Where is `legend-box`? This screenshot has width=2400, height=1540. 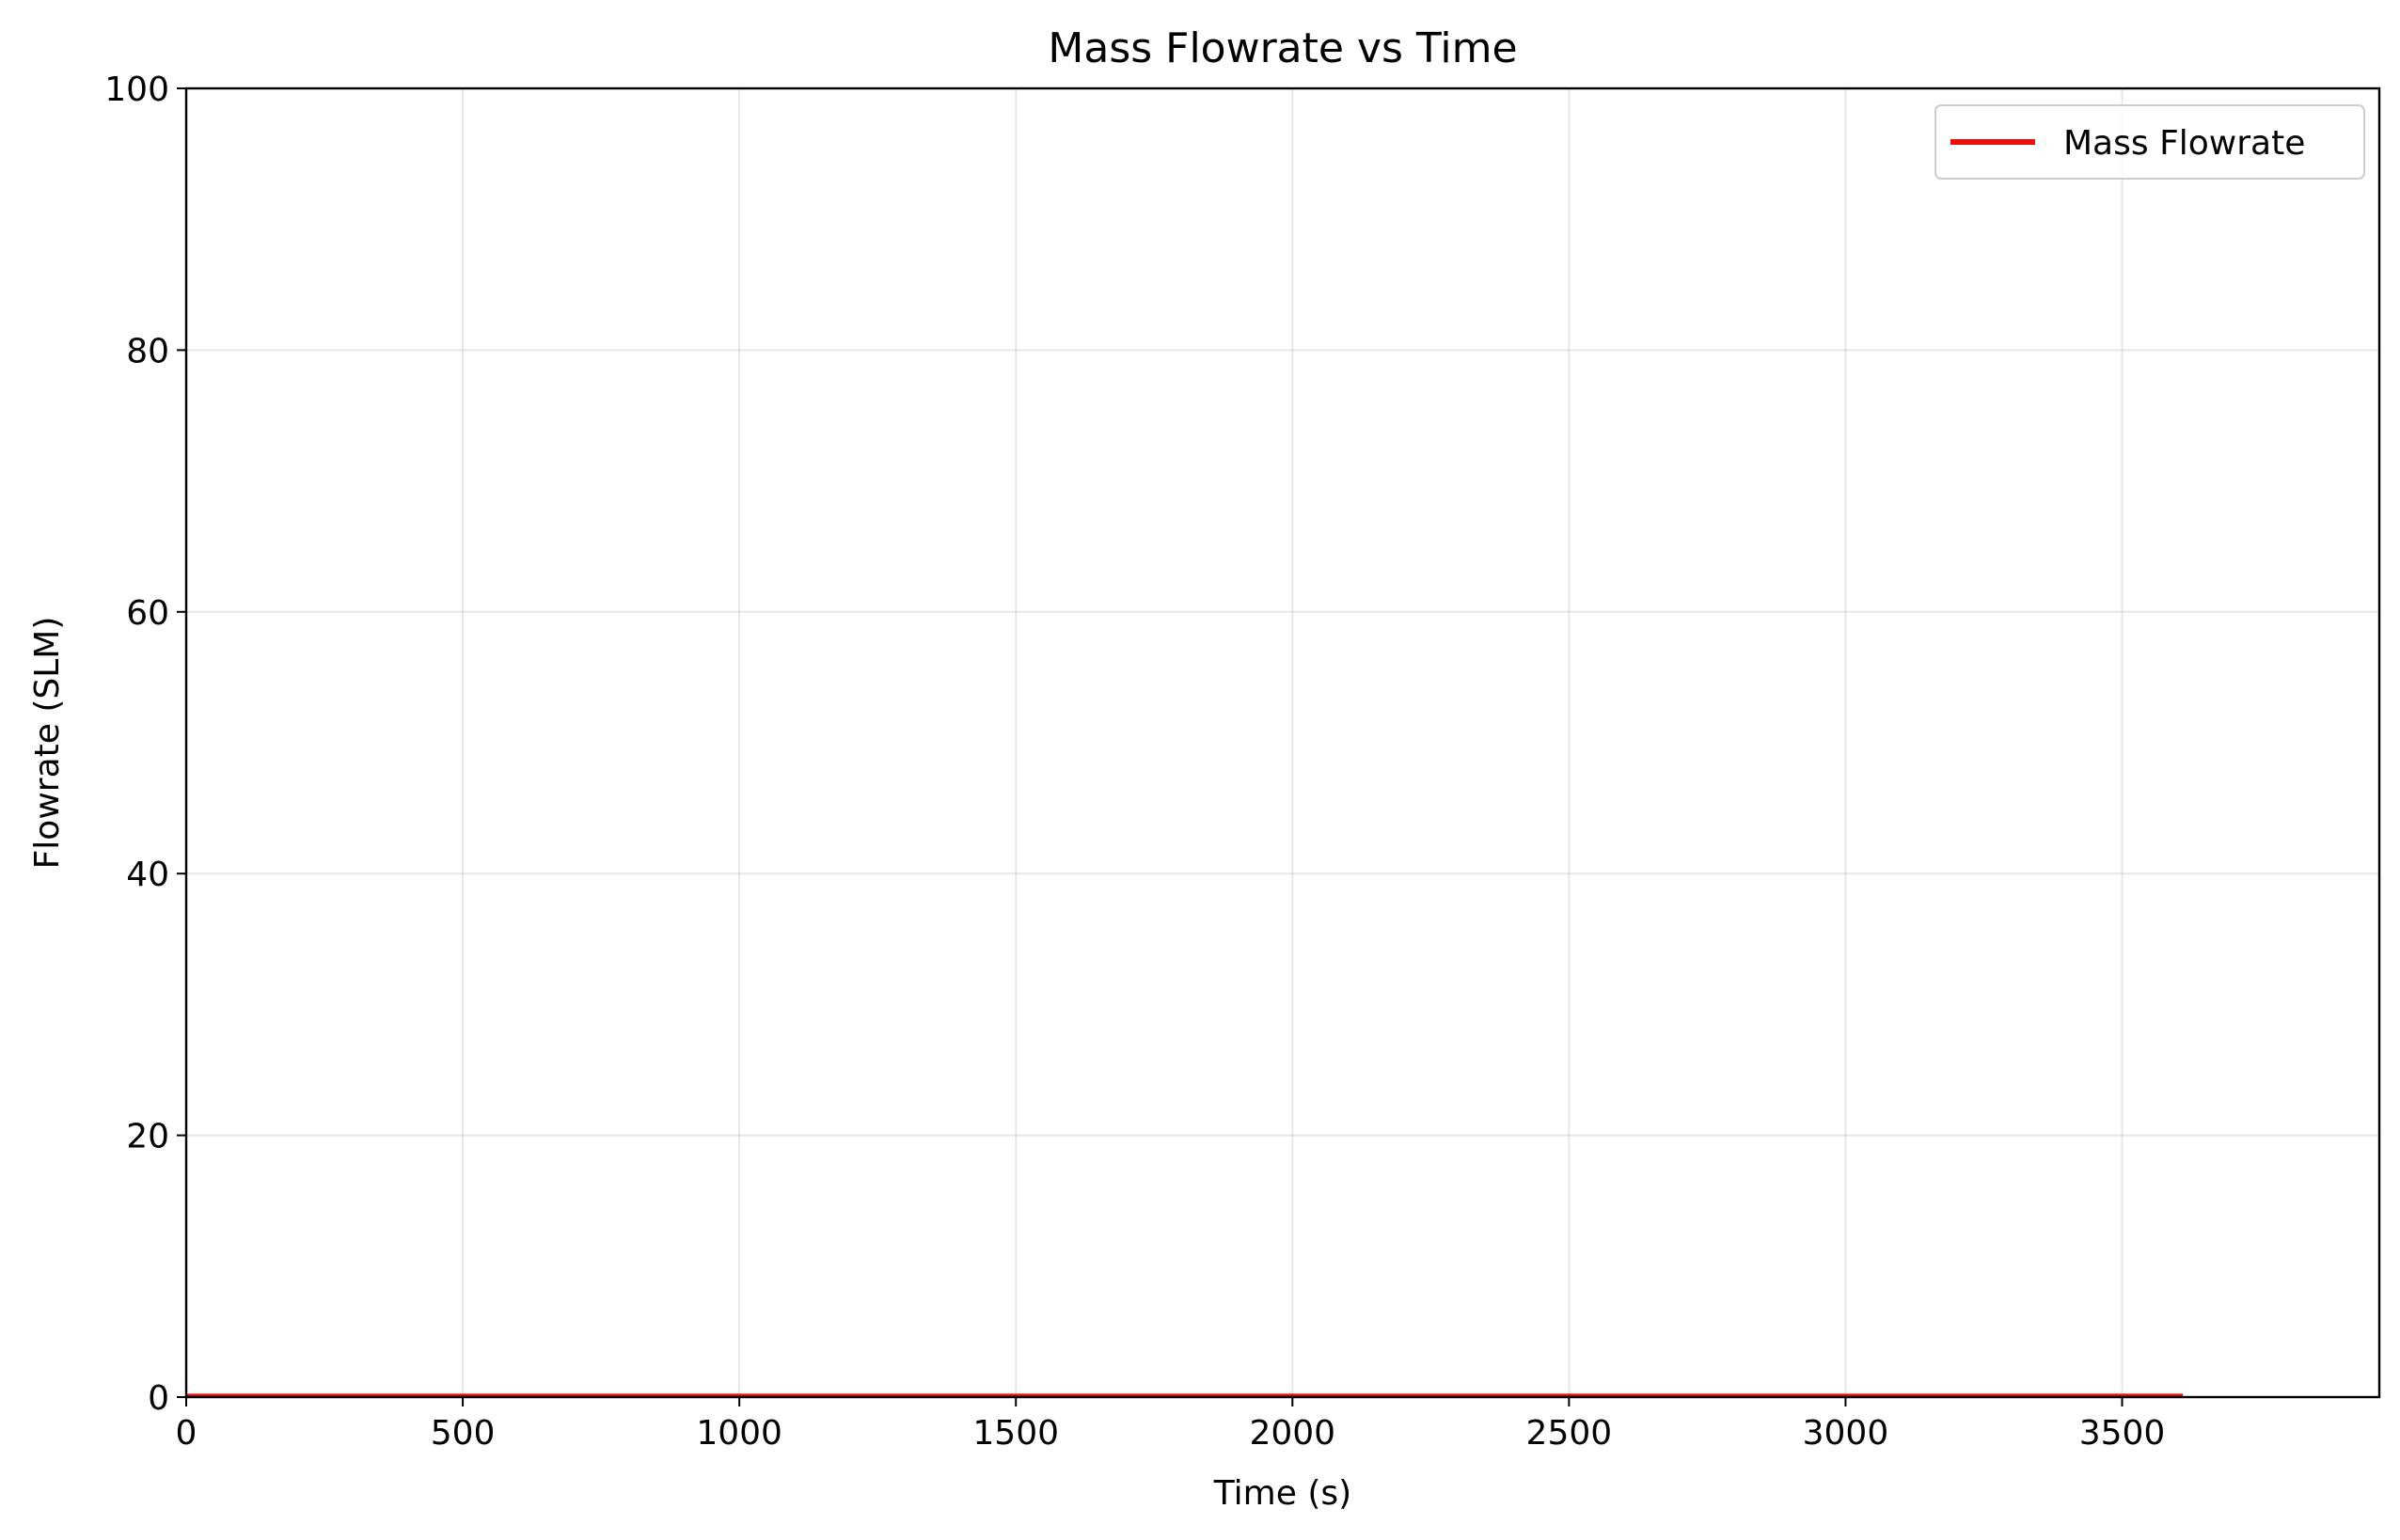 legend-box is located at coordinates (2149, 142).